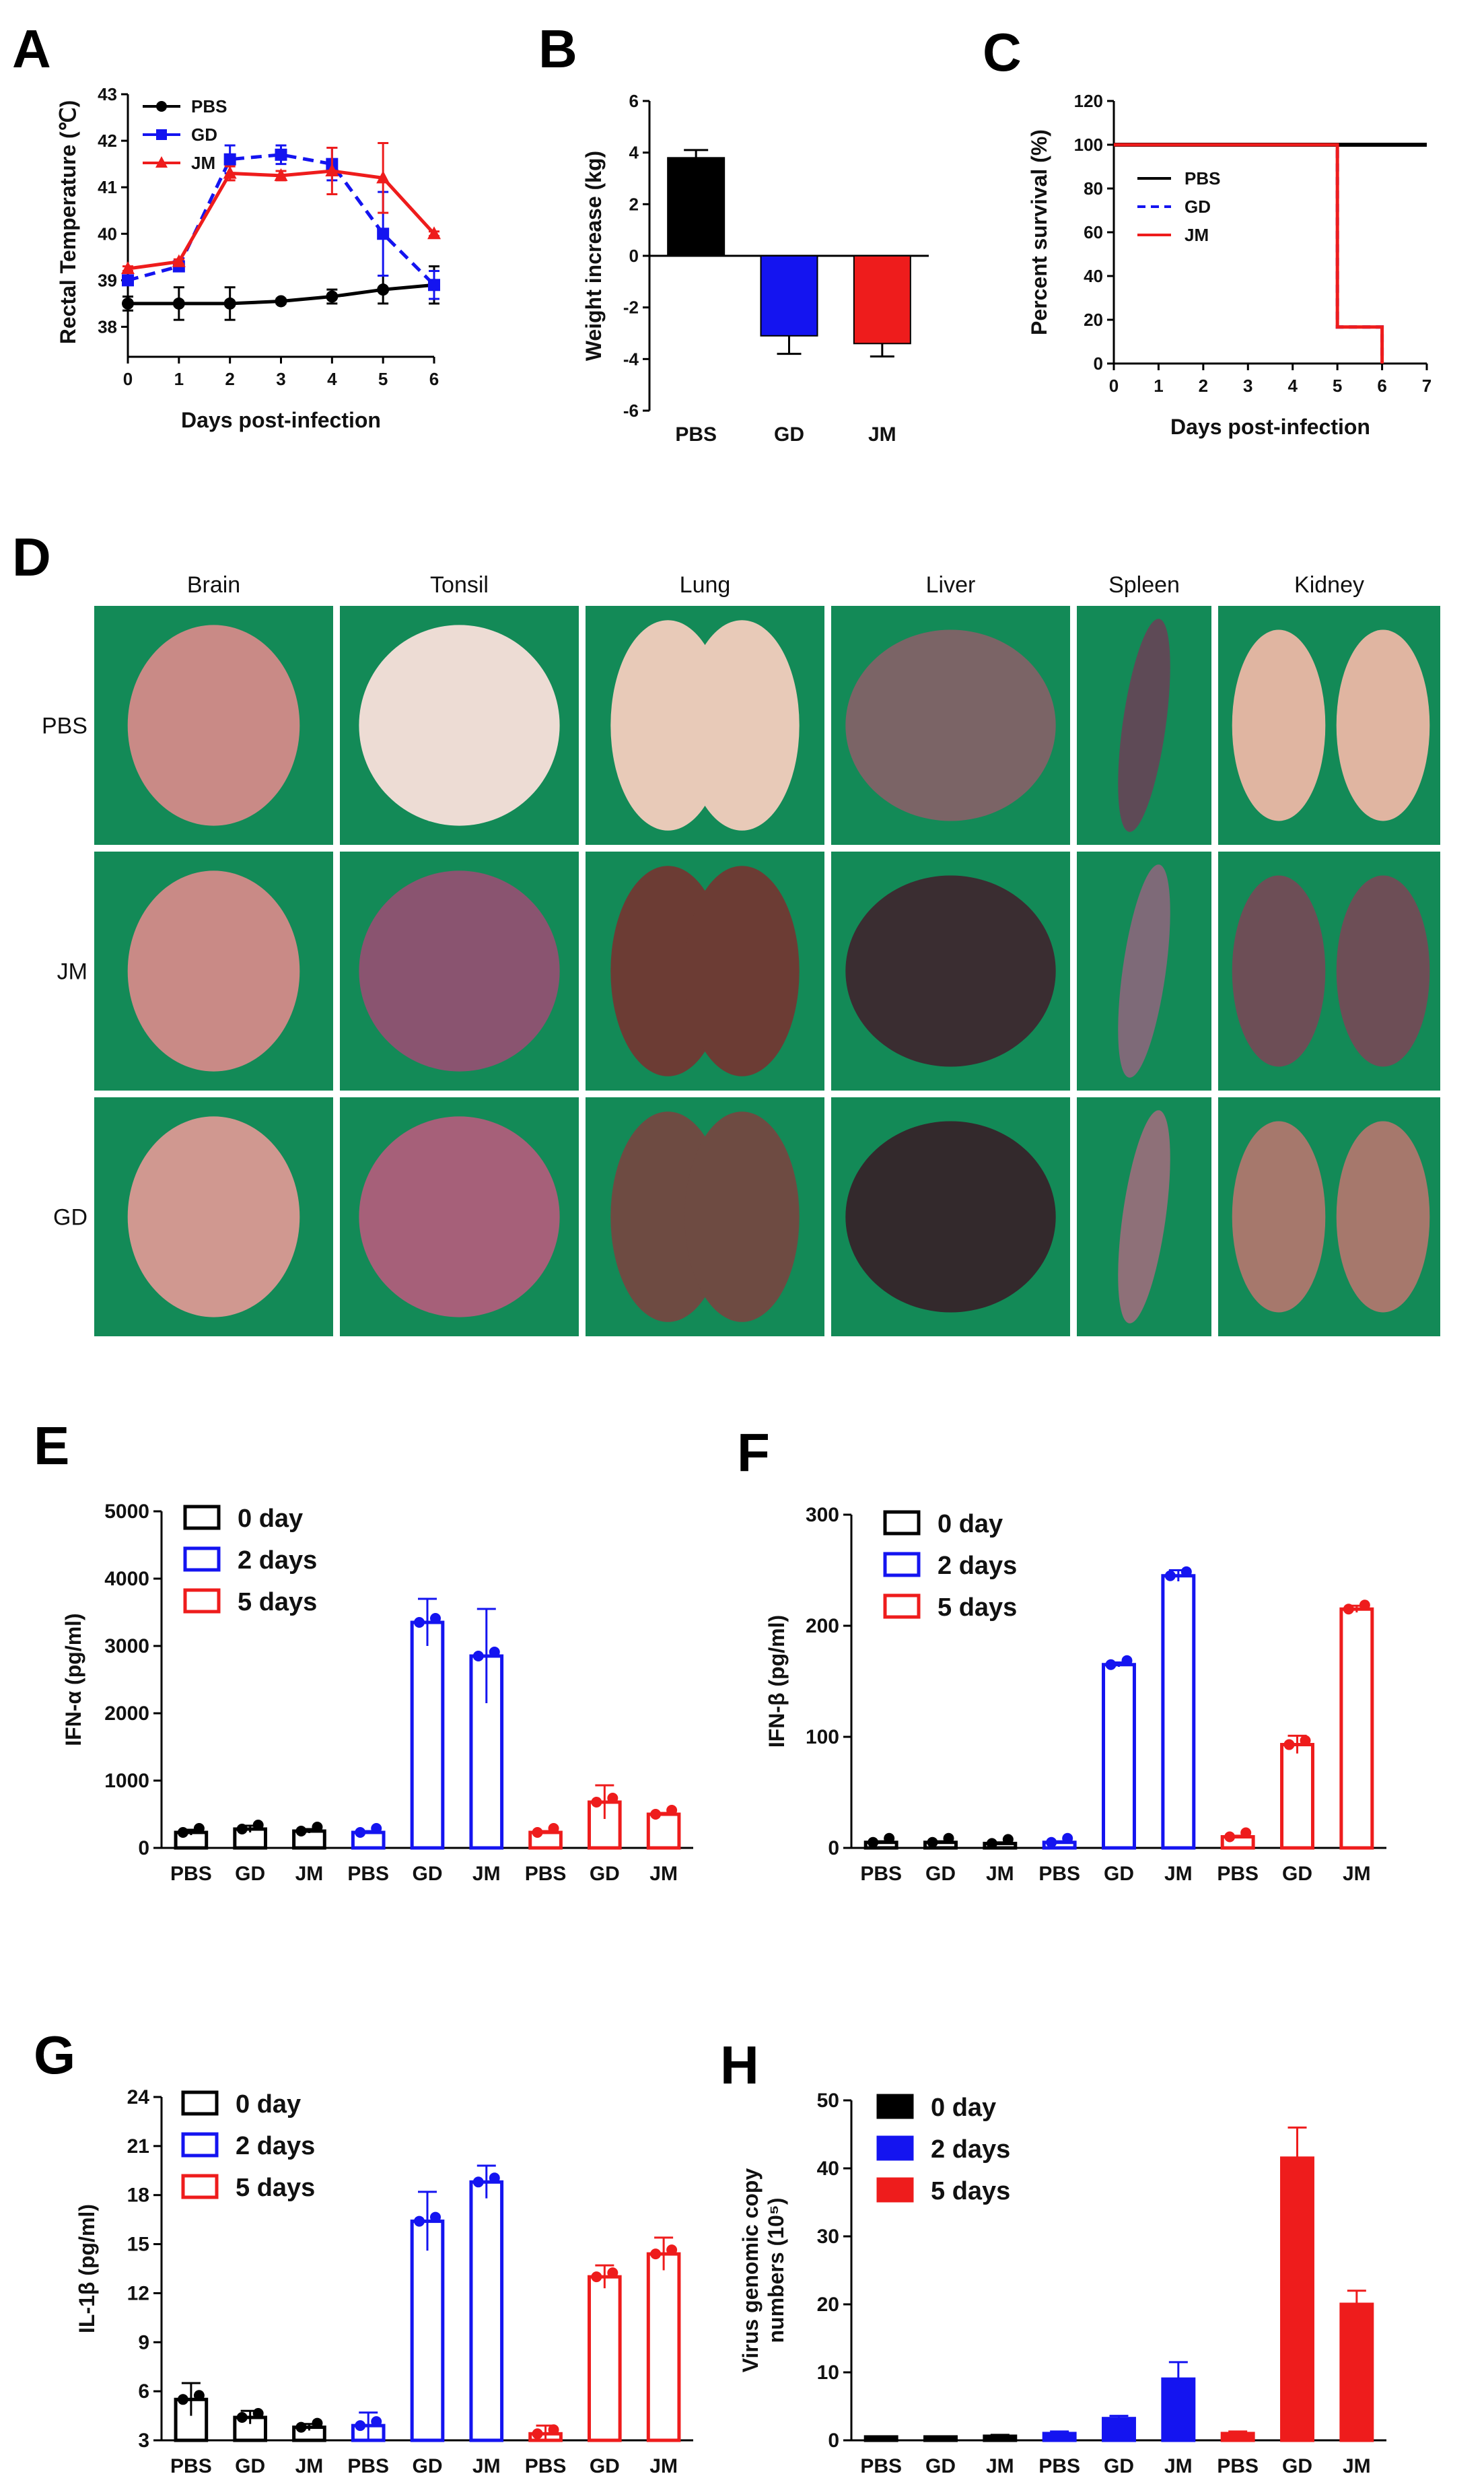 The height and width of the screenshot is (2476, 1484). What do you see at coordinates (214, 1217) in the screenshot?
I see `organ-brain-photo` at bounding box center [214, 1217].